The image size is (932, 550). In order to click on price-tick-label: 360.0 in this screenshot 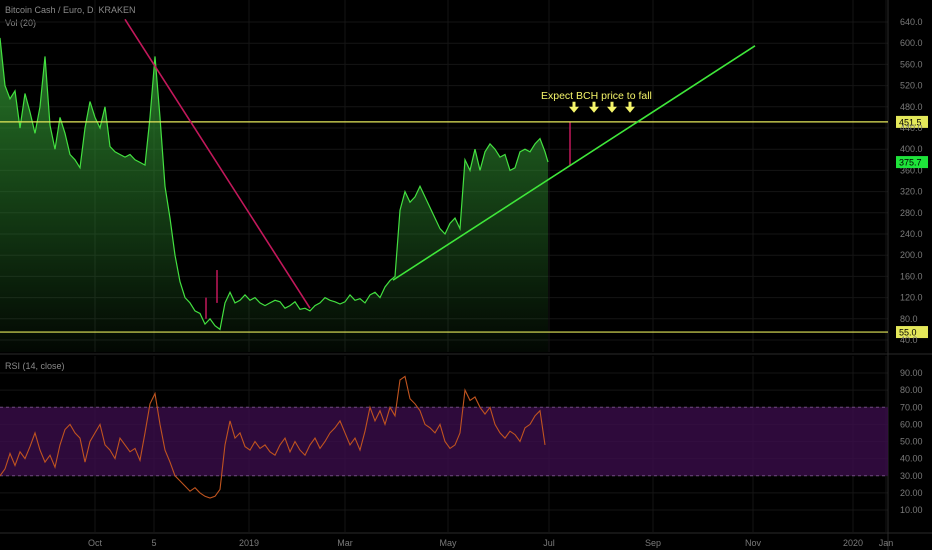, I will do `click(911, 170)`.